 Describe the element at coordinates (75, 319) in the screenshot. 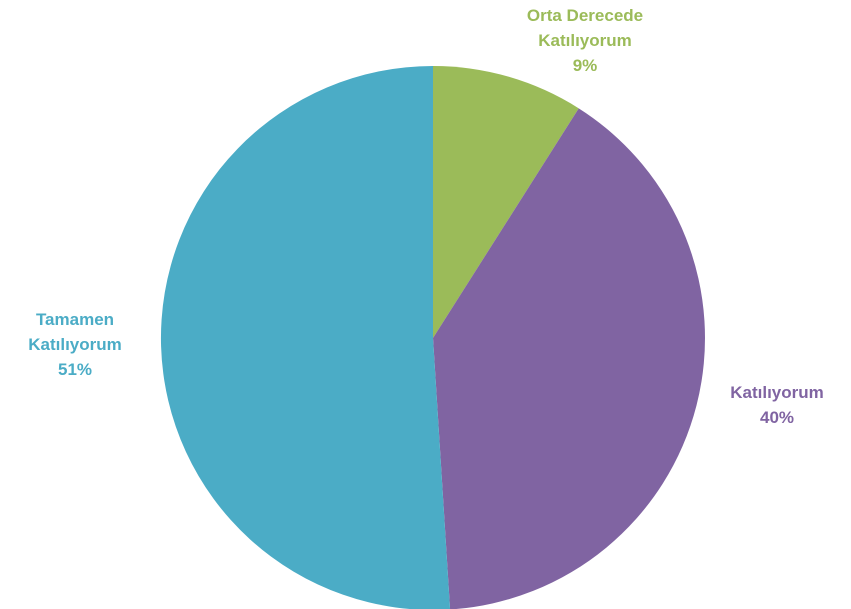

I see `slice-label-line: Tamamen` at that location.